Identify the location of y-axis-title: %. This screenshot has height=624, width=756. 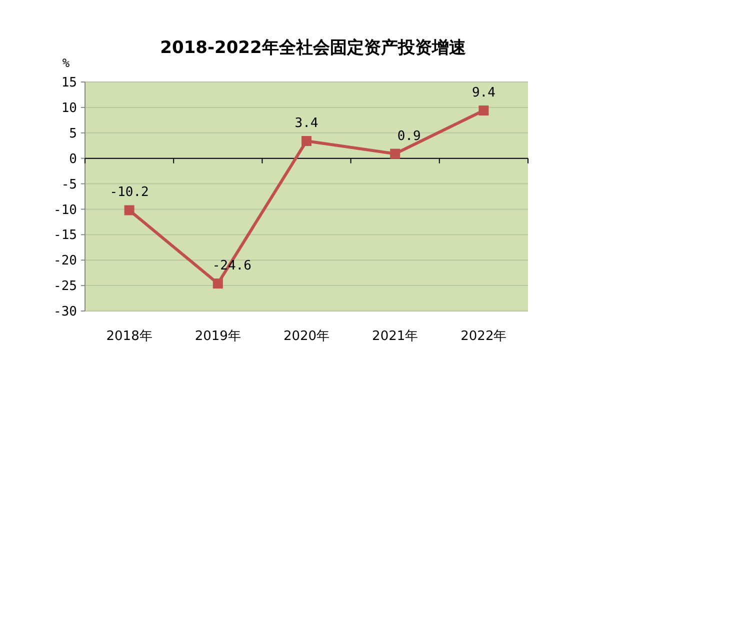
(66, 63).